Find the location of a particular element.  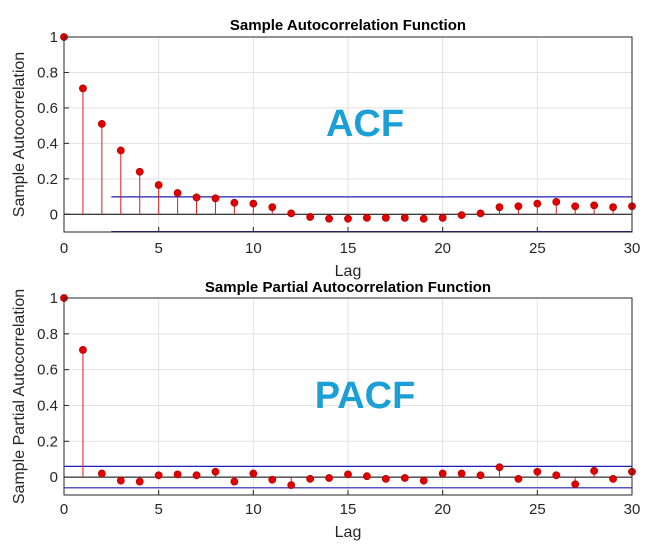

y-axis-label: Sample Autocorrelation is located at coordinates (19, 134).